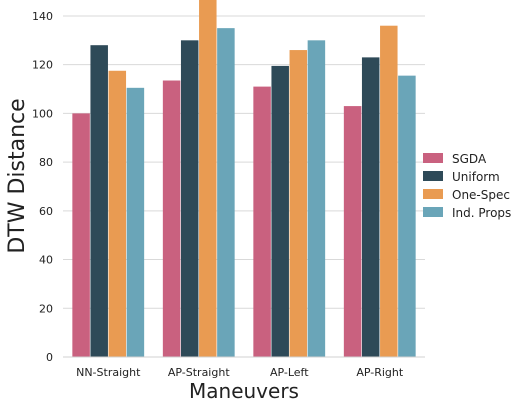 Image resolution: width=517 pixels, height=402 pixels. I want to click on bar-ind-props-nn-straight, so click(135, 222).